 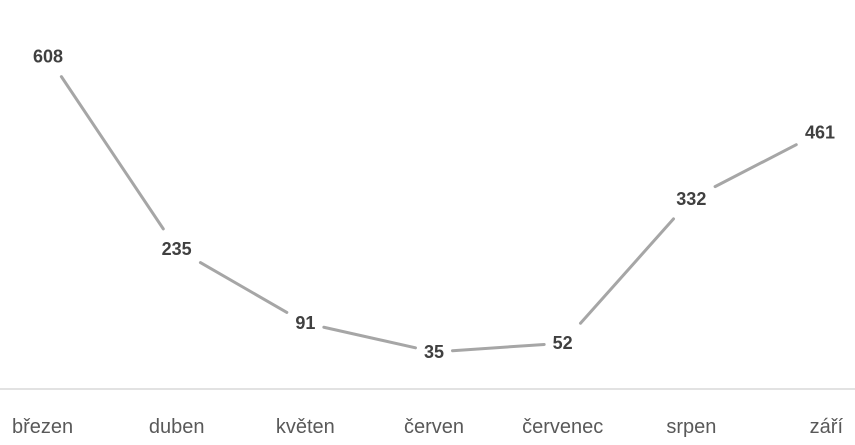 I want to click on x-tick-label: září, so click(x=827, y=427).